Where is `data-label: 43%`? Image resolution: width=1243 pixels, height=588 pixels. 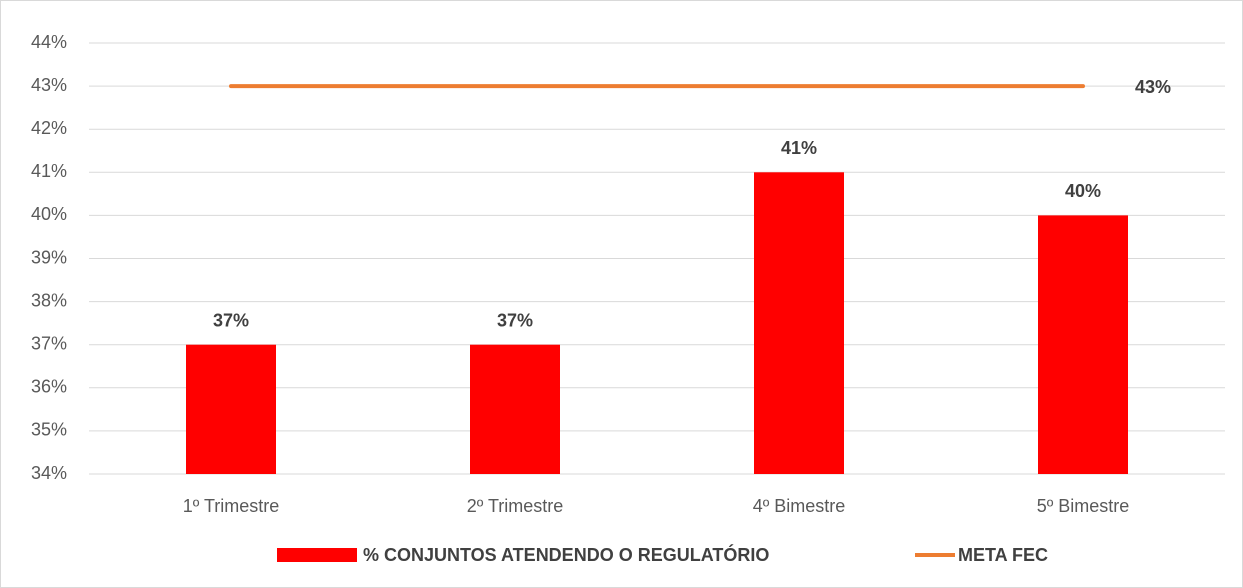 data-label: 43% is located at coordinates (1153, 87).